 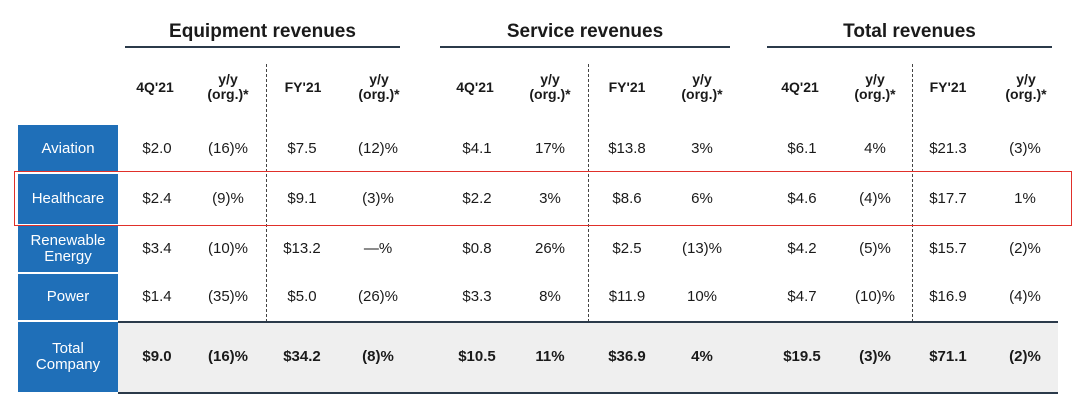 I want to click on group-underline-service, so click(x=585, y=47).